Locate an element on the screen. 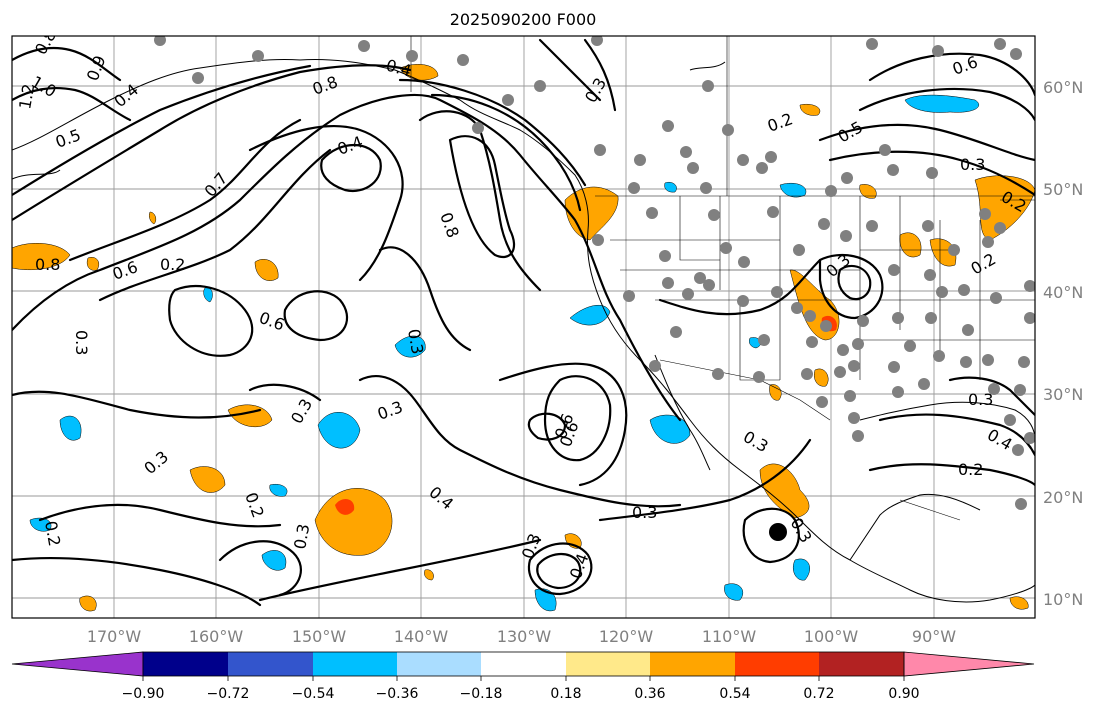 The width and height of the screenshot is (1105, 712). colorbar-tick-label: −0.18 is located at coordinates (481, 694).